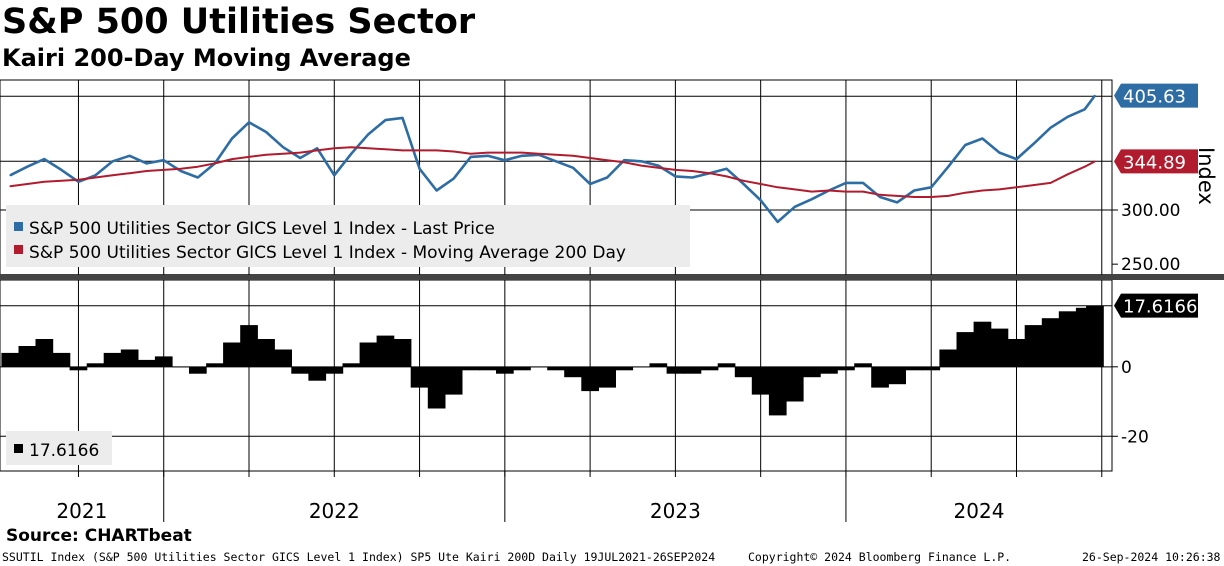 The image size is (1224, 566). Describe the element at coordinates (1156, 305) in the screenshot. I see `kairi-last-tag-bg` at that location.